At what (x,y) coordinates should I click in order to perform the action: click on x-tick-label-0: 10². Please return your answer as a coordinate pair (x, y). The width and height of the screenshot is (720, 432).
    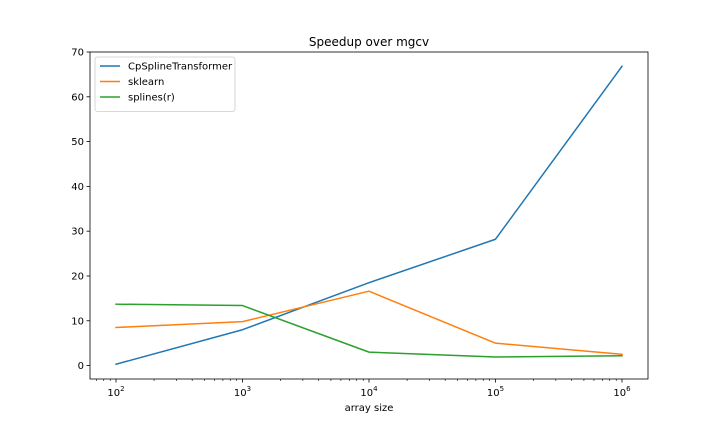
    Looking at the image, I should click on (115, 392).